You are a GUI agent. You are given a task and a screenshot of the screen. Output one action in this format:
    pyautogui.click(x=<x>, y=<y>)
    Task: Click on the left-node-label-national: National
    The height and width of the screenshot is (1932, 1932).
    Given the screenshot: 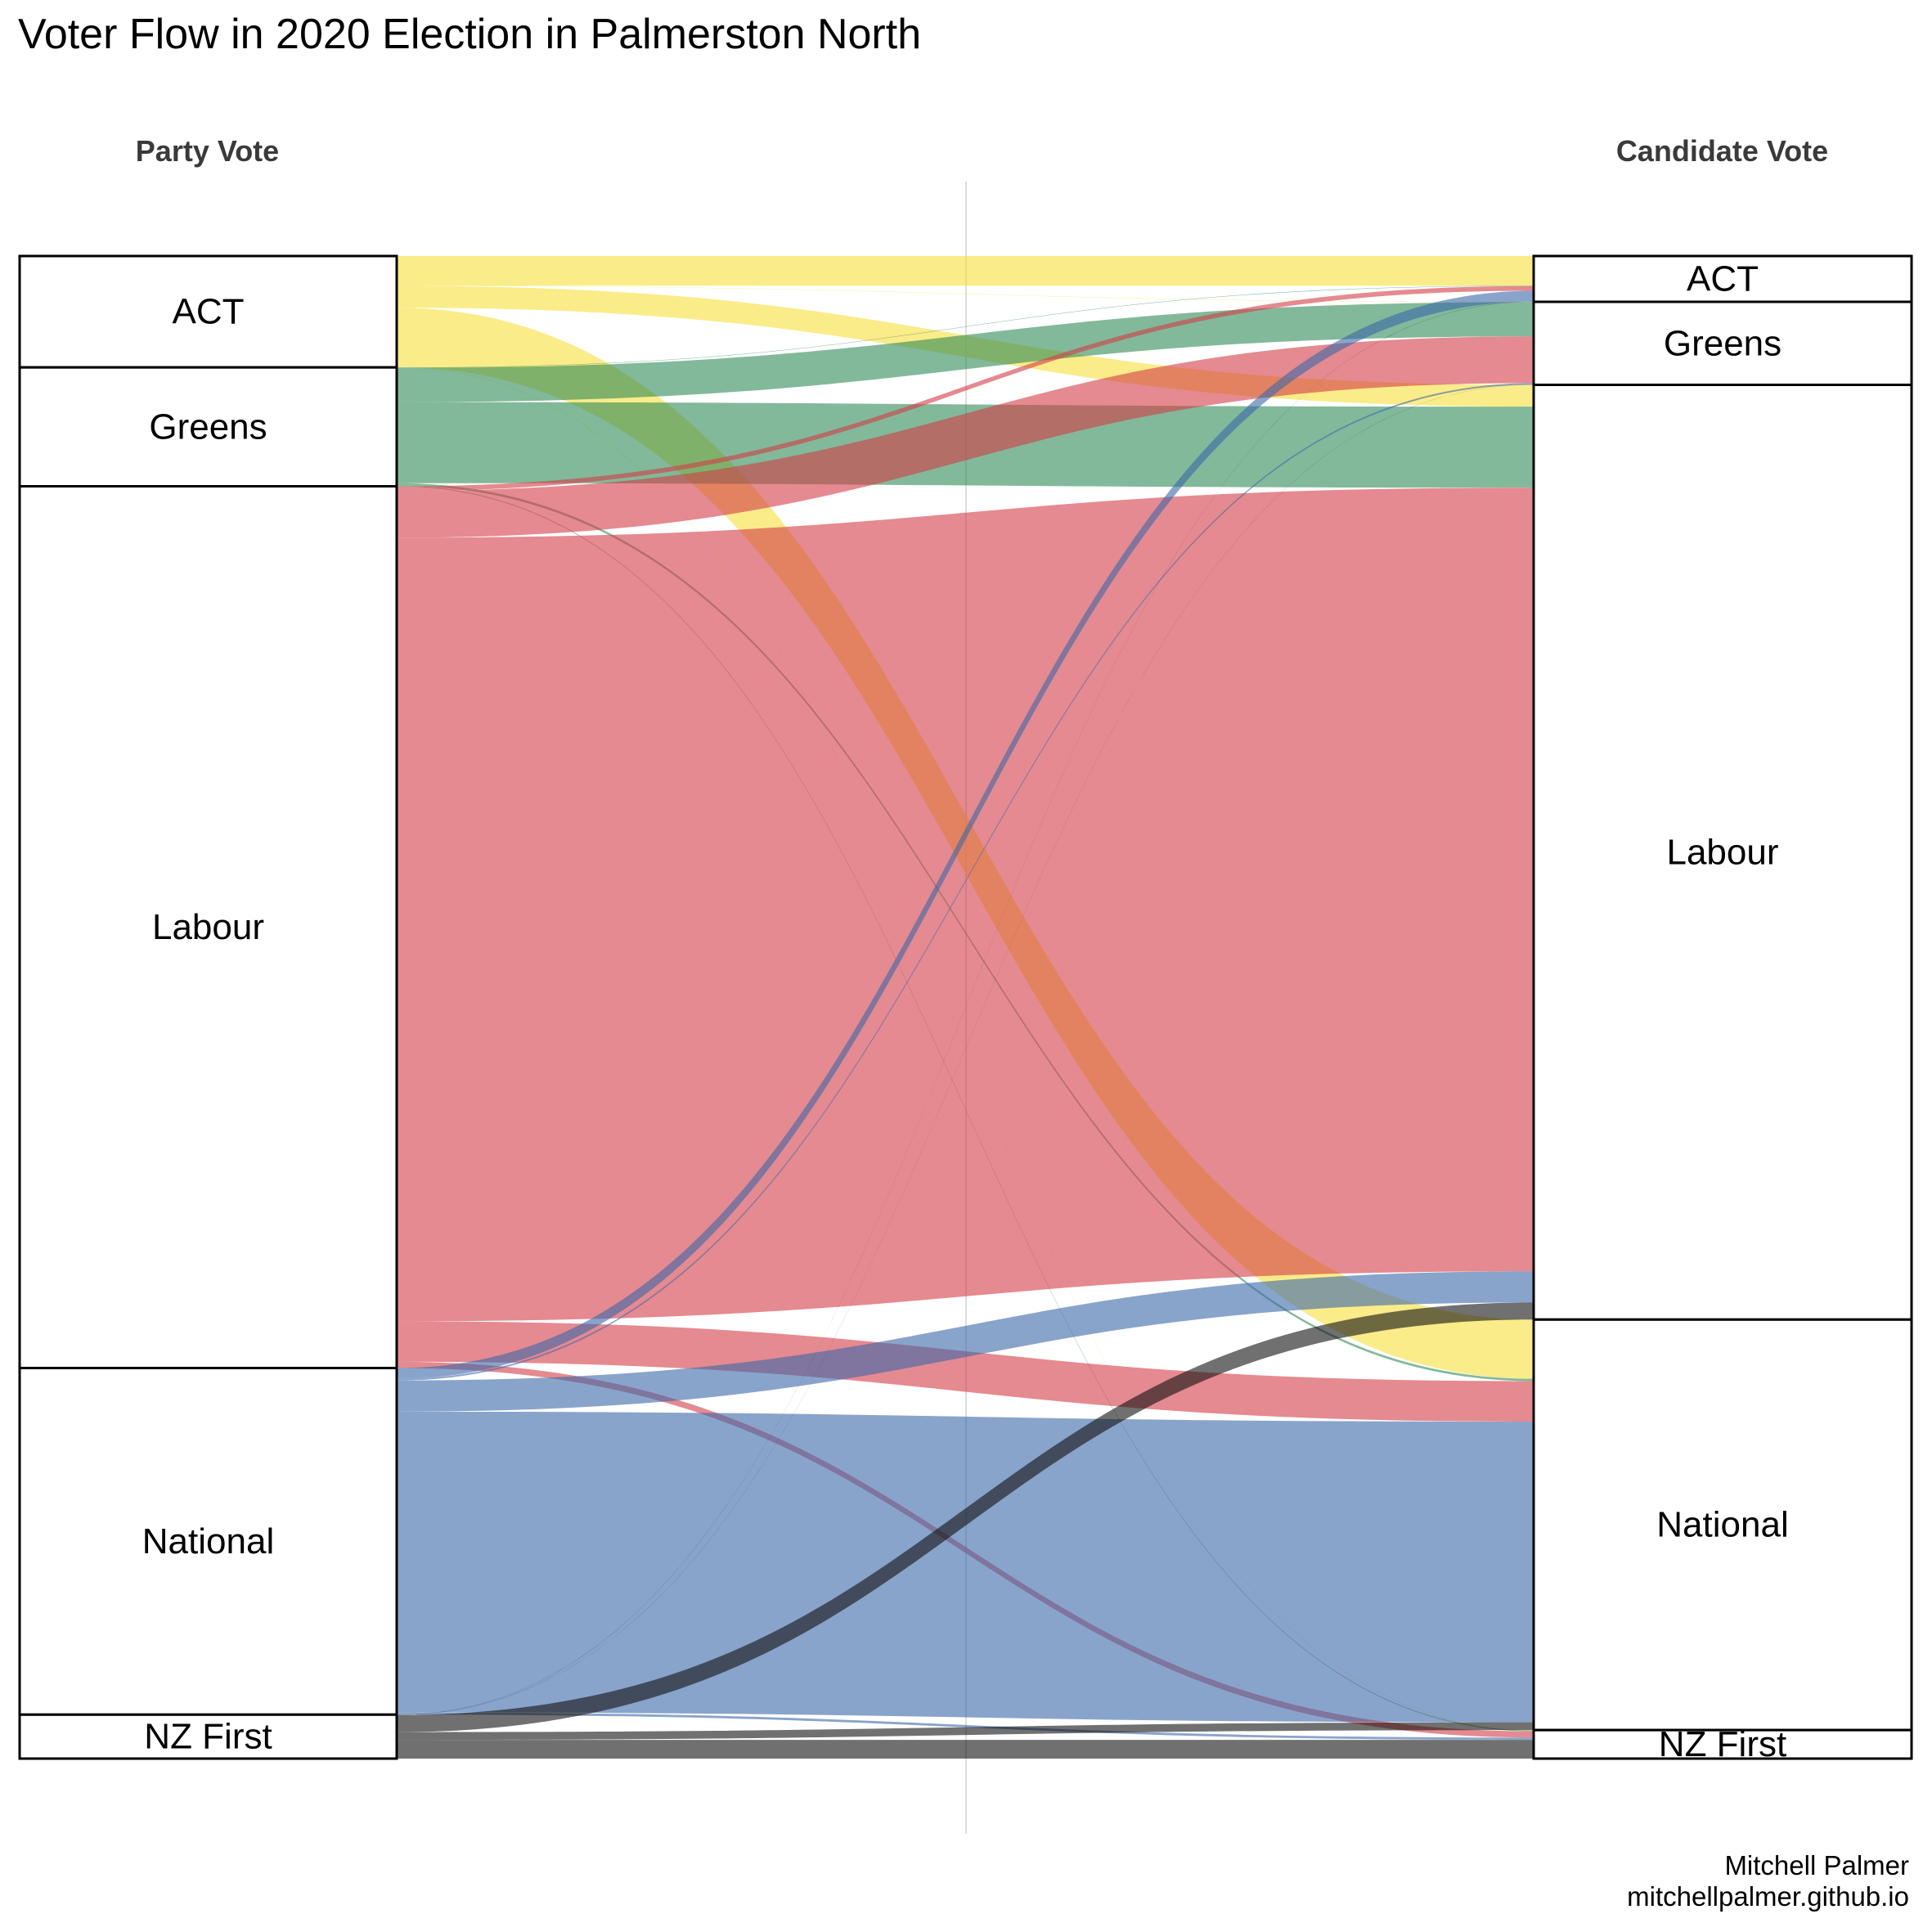 What is the action you would take?
    pyautogui.click(x=208, y=1541)
    